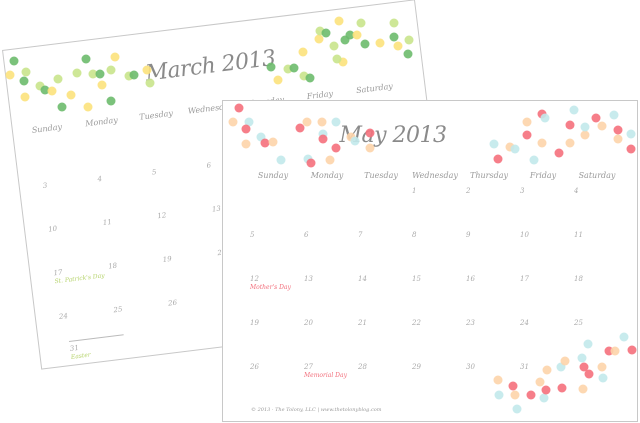 The height and width of the screenshot is (423, 640). Describe the element at coordinates (47, 128) in the screenshot. I see `weekday-sunday: Sunday` at that location.